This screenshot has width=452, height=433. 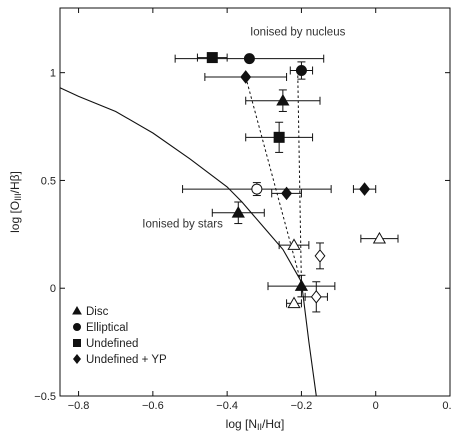 What do you see at coordinates (182, 225) in the screenshot?
I see `annotation-label: Ionised by stars` at bounding box center [182, 225].